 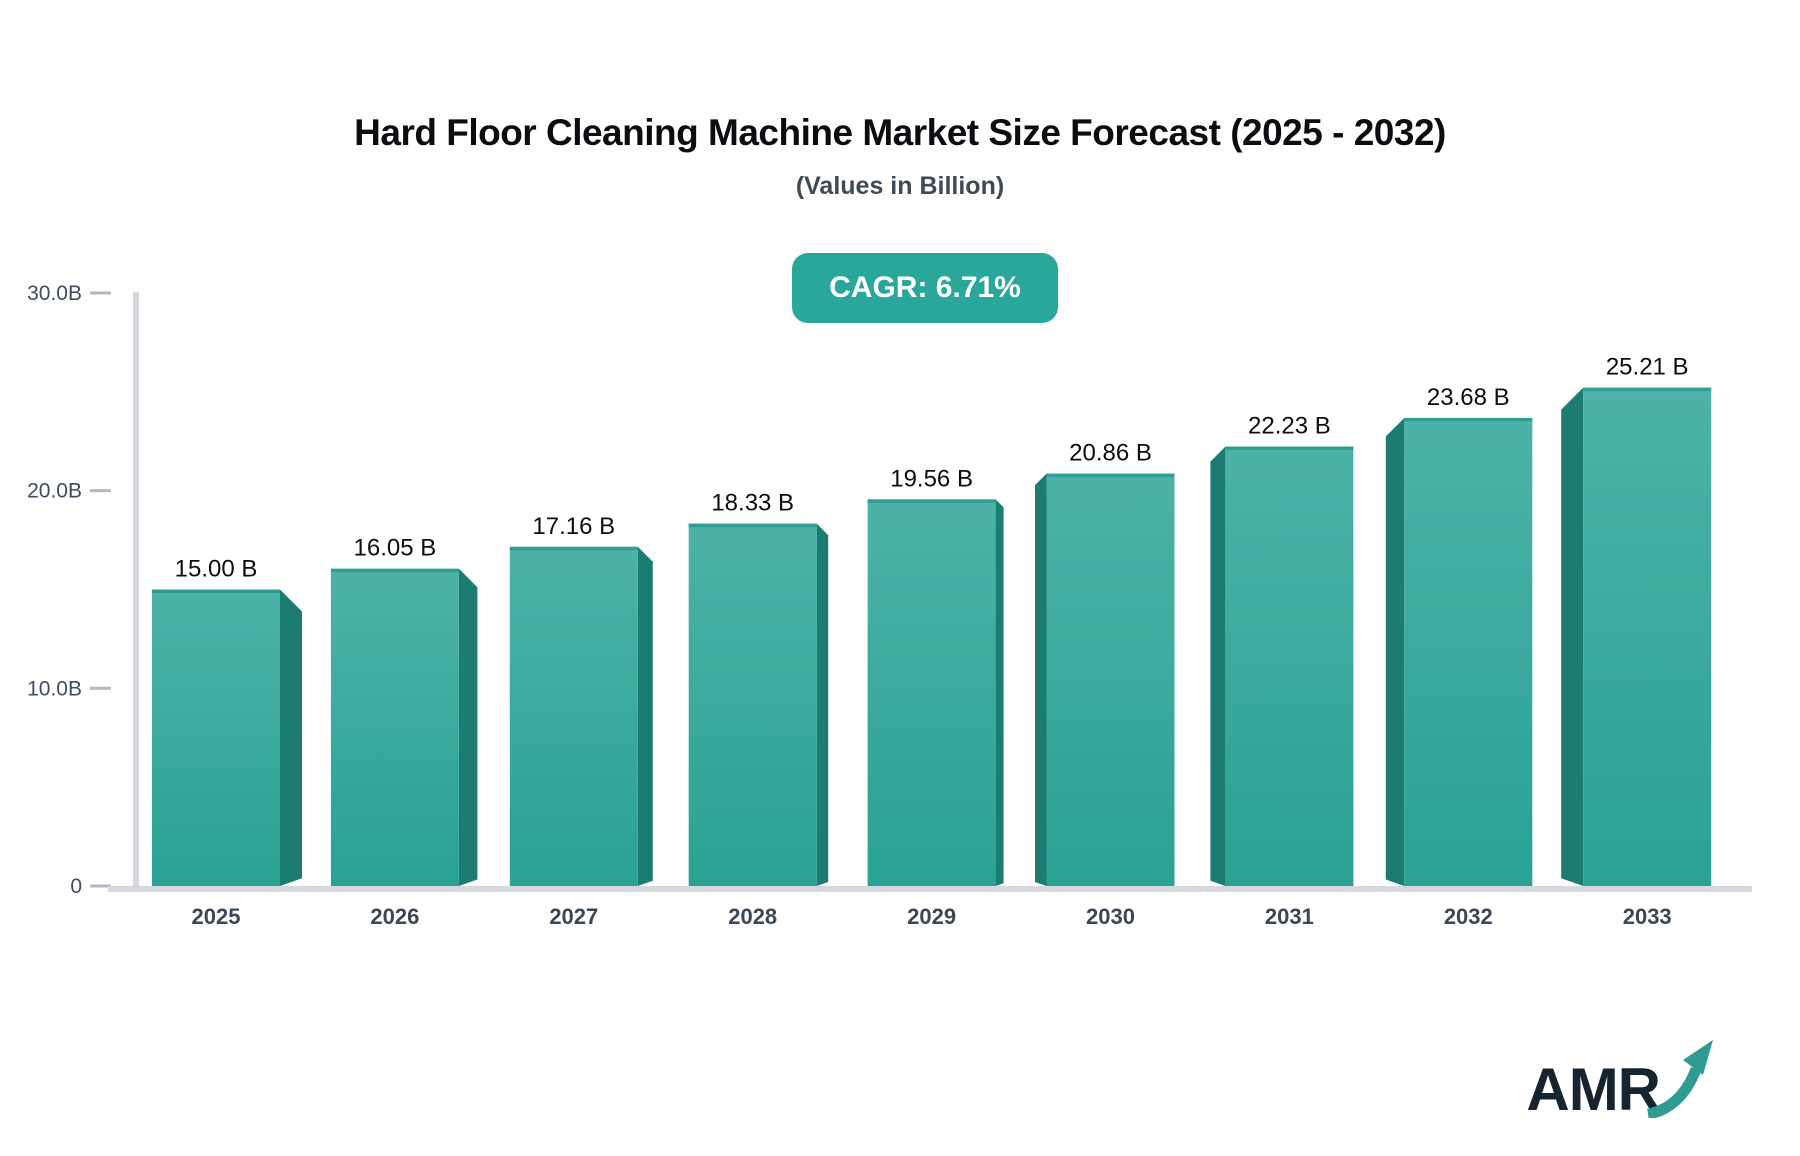 I want to click on y-tick-label: 10.0B, so click(x=54, y=688).